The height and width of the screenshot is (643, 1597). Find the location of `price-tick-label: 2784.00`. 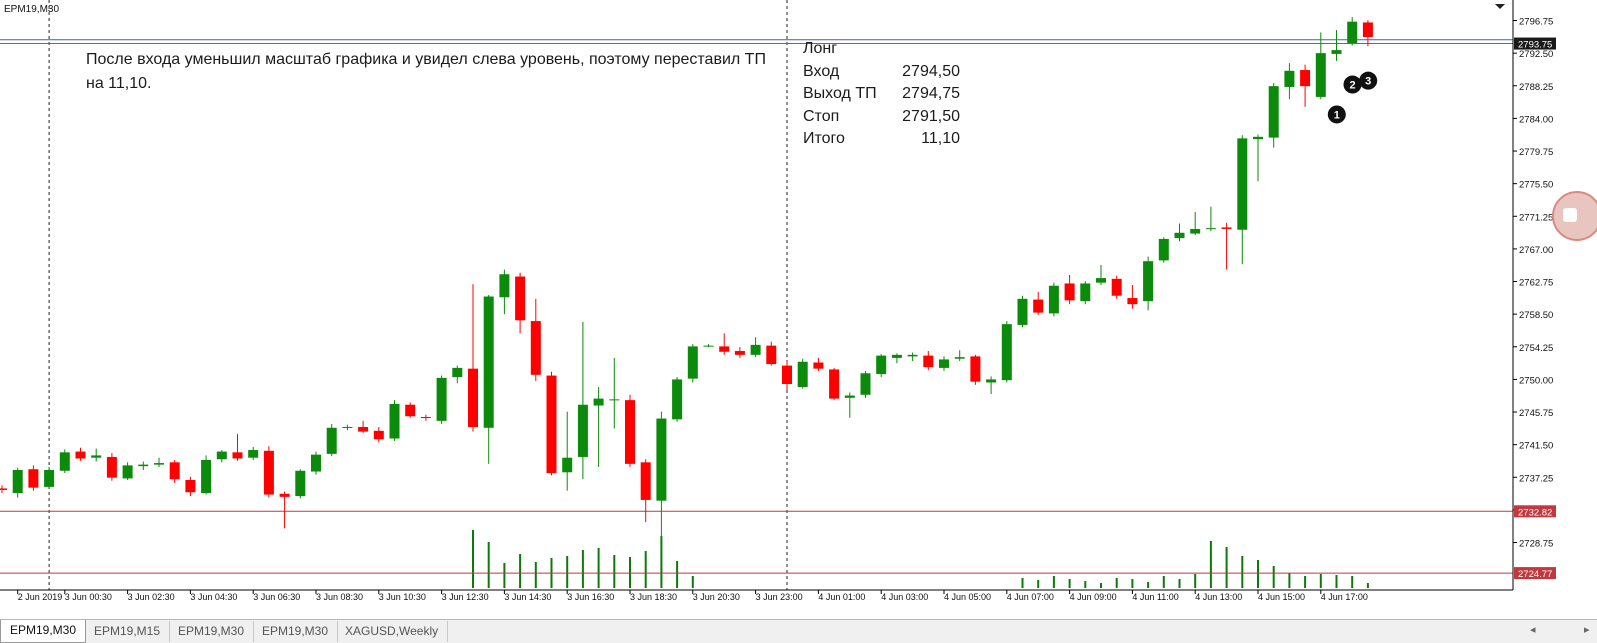

price-tick-label: 2784.00 is located at coordinates (1536, 119).